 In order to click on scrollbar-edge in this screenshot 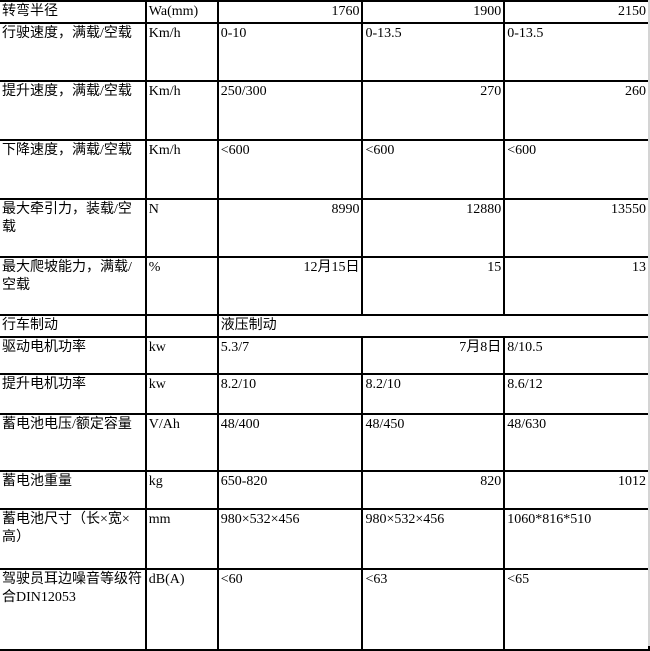, I will do `click(649, 323)`.